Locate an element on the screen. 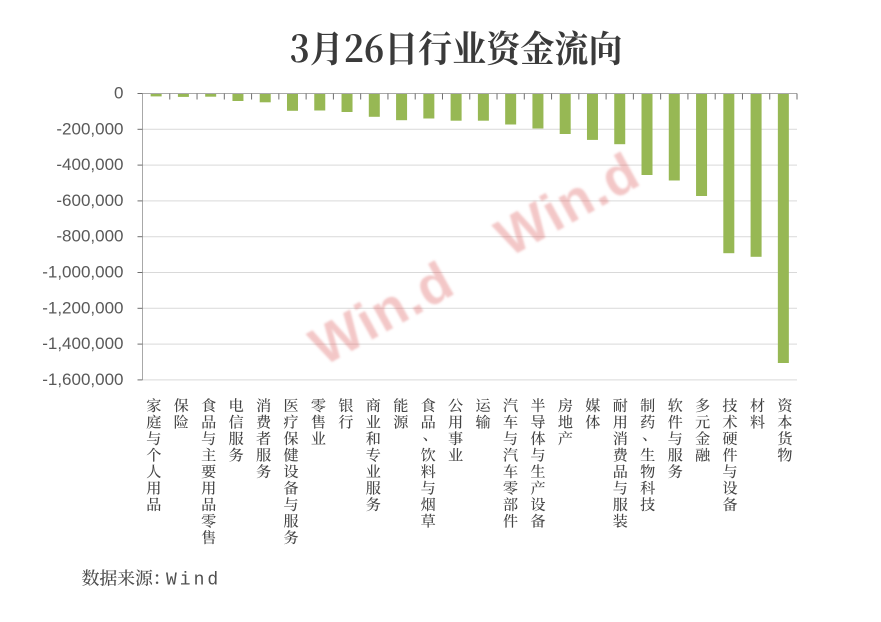  svg-text: -200,000 is located at coordinates (89, 128).